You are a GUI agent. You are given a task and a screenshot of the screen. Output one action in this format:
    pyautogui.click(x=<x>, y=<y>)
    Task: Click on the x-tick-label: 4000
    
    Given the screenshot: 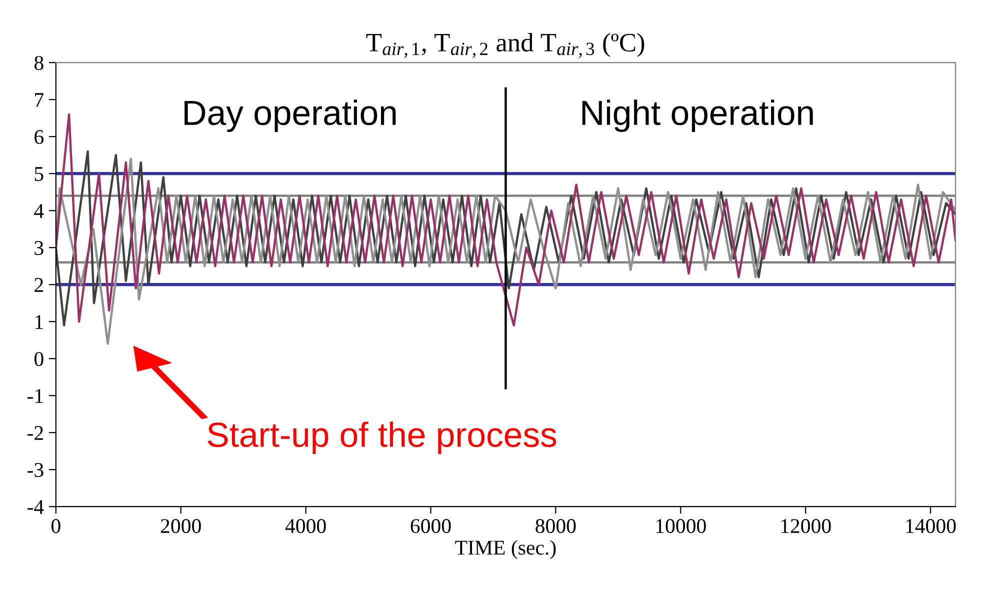 What is the action you would take?
    pyautogui.click(x=305, y=526)
    